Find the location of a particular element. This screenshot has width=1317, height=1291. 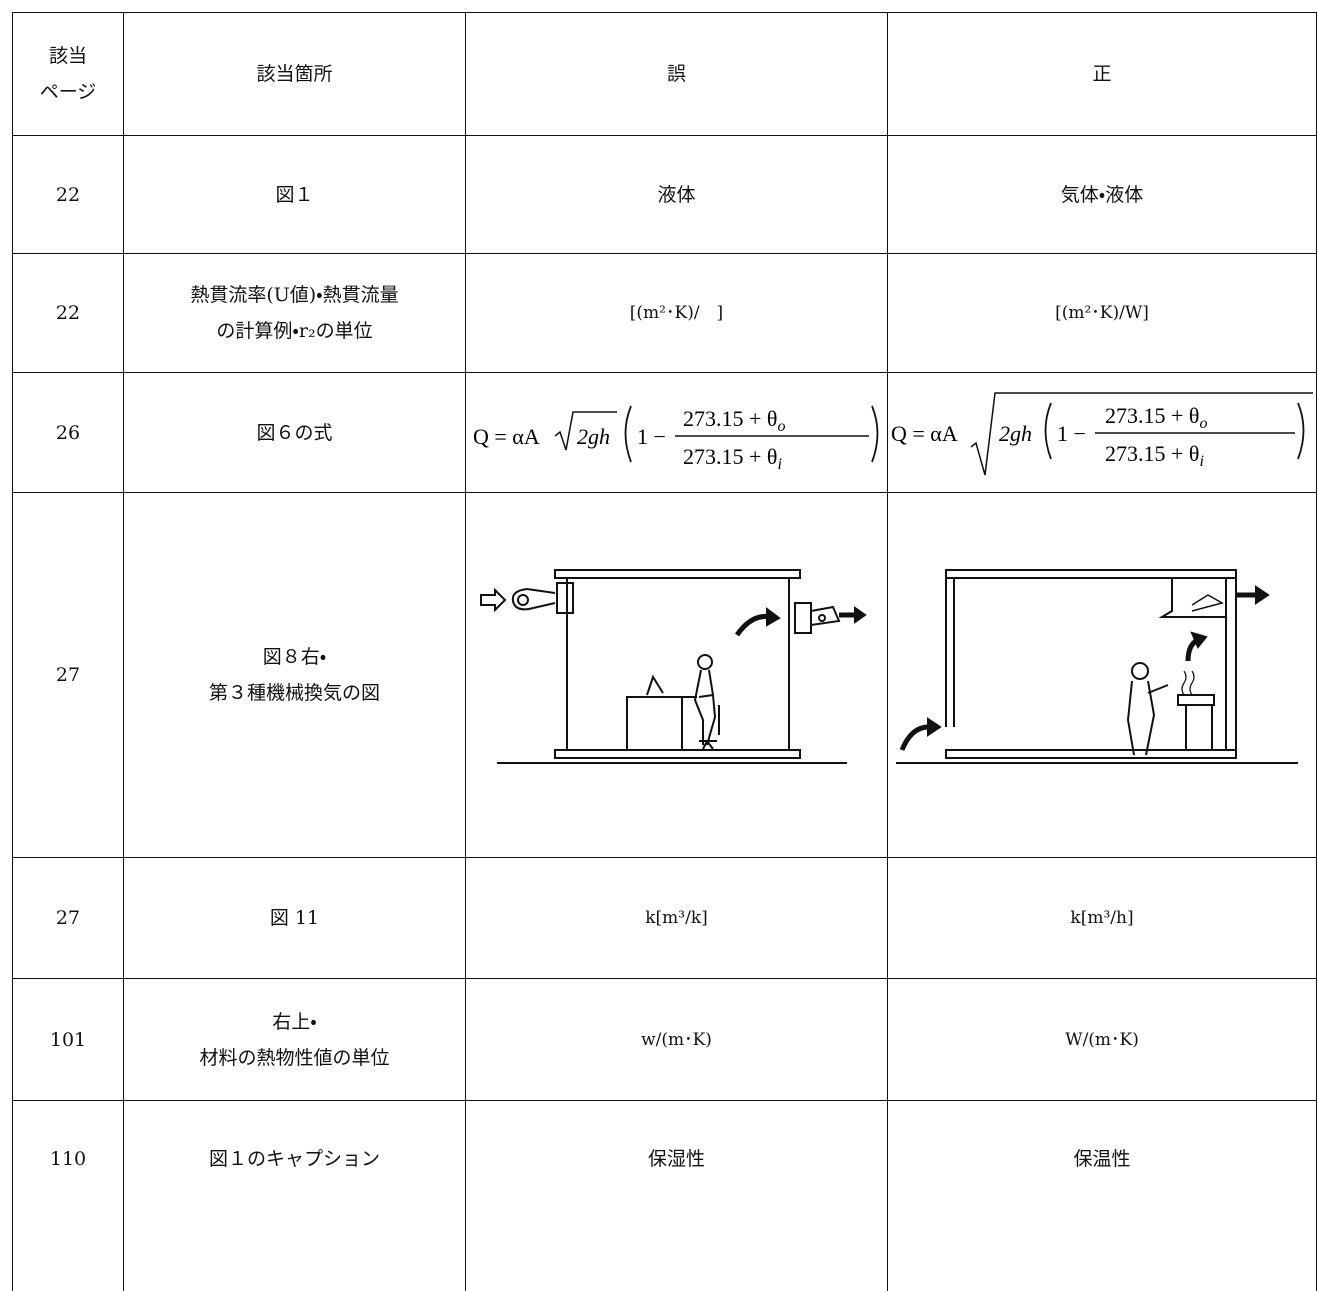

wrong-cell is located at coordinates (676, 675).